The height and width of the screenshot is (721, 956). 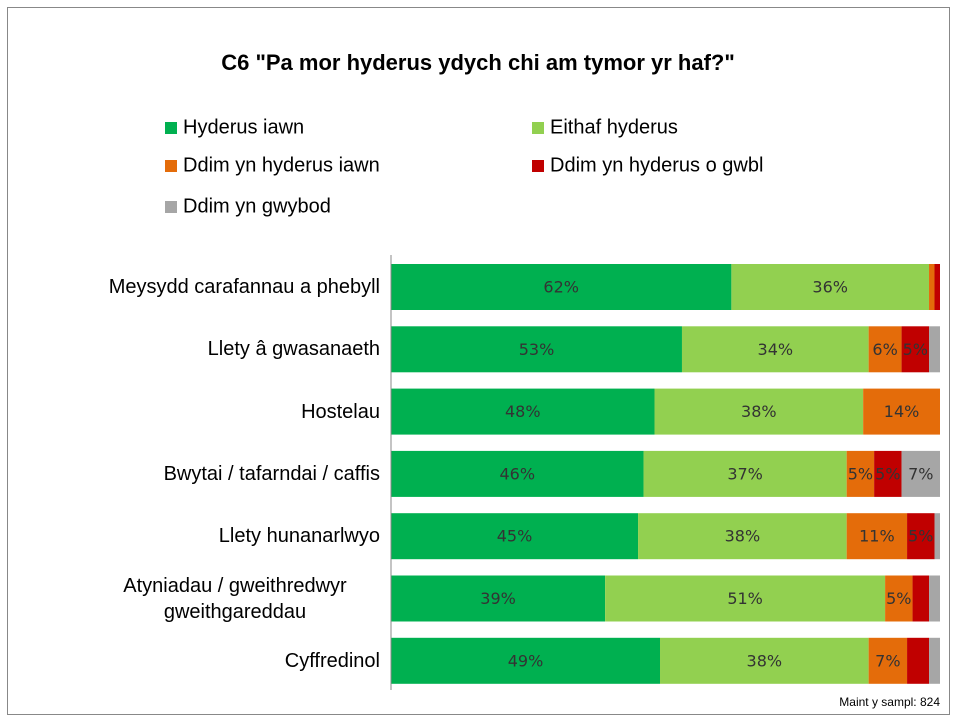 I want to click on data-label: 36%, so click(x=830, y=287).